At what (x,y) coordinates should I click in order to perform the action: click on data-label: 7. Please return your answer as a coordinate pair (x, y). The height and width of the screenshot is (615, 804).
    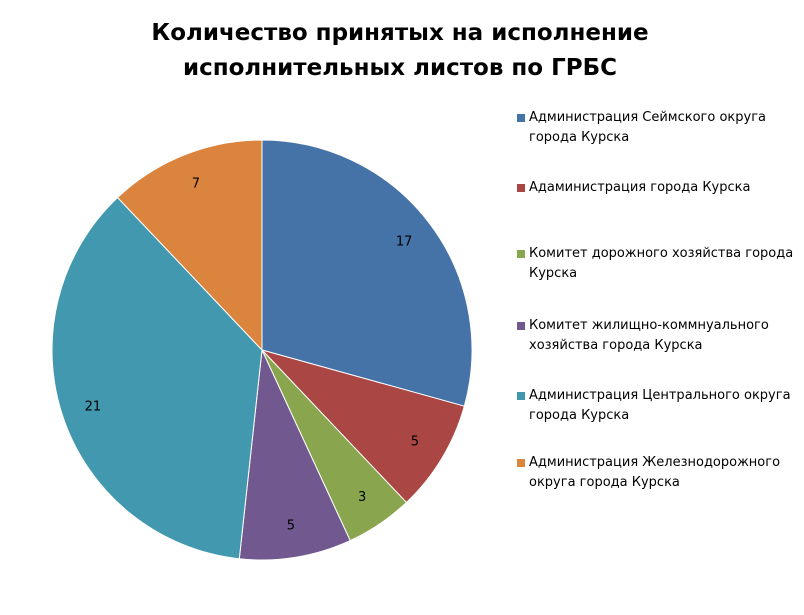
    Looking at the image, I should click on (196, 184).